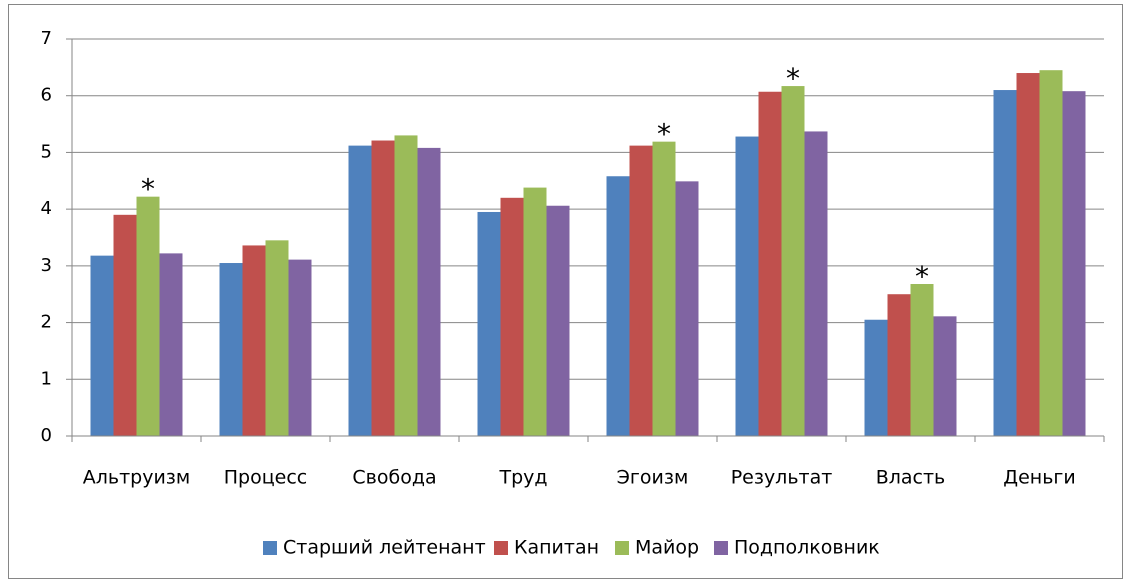 This screenshot has width=1133, height=580. Describe the element at coordinates (46, 378) in the screenshot. I see `y-tick-label: 1` at that location.